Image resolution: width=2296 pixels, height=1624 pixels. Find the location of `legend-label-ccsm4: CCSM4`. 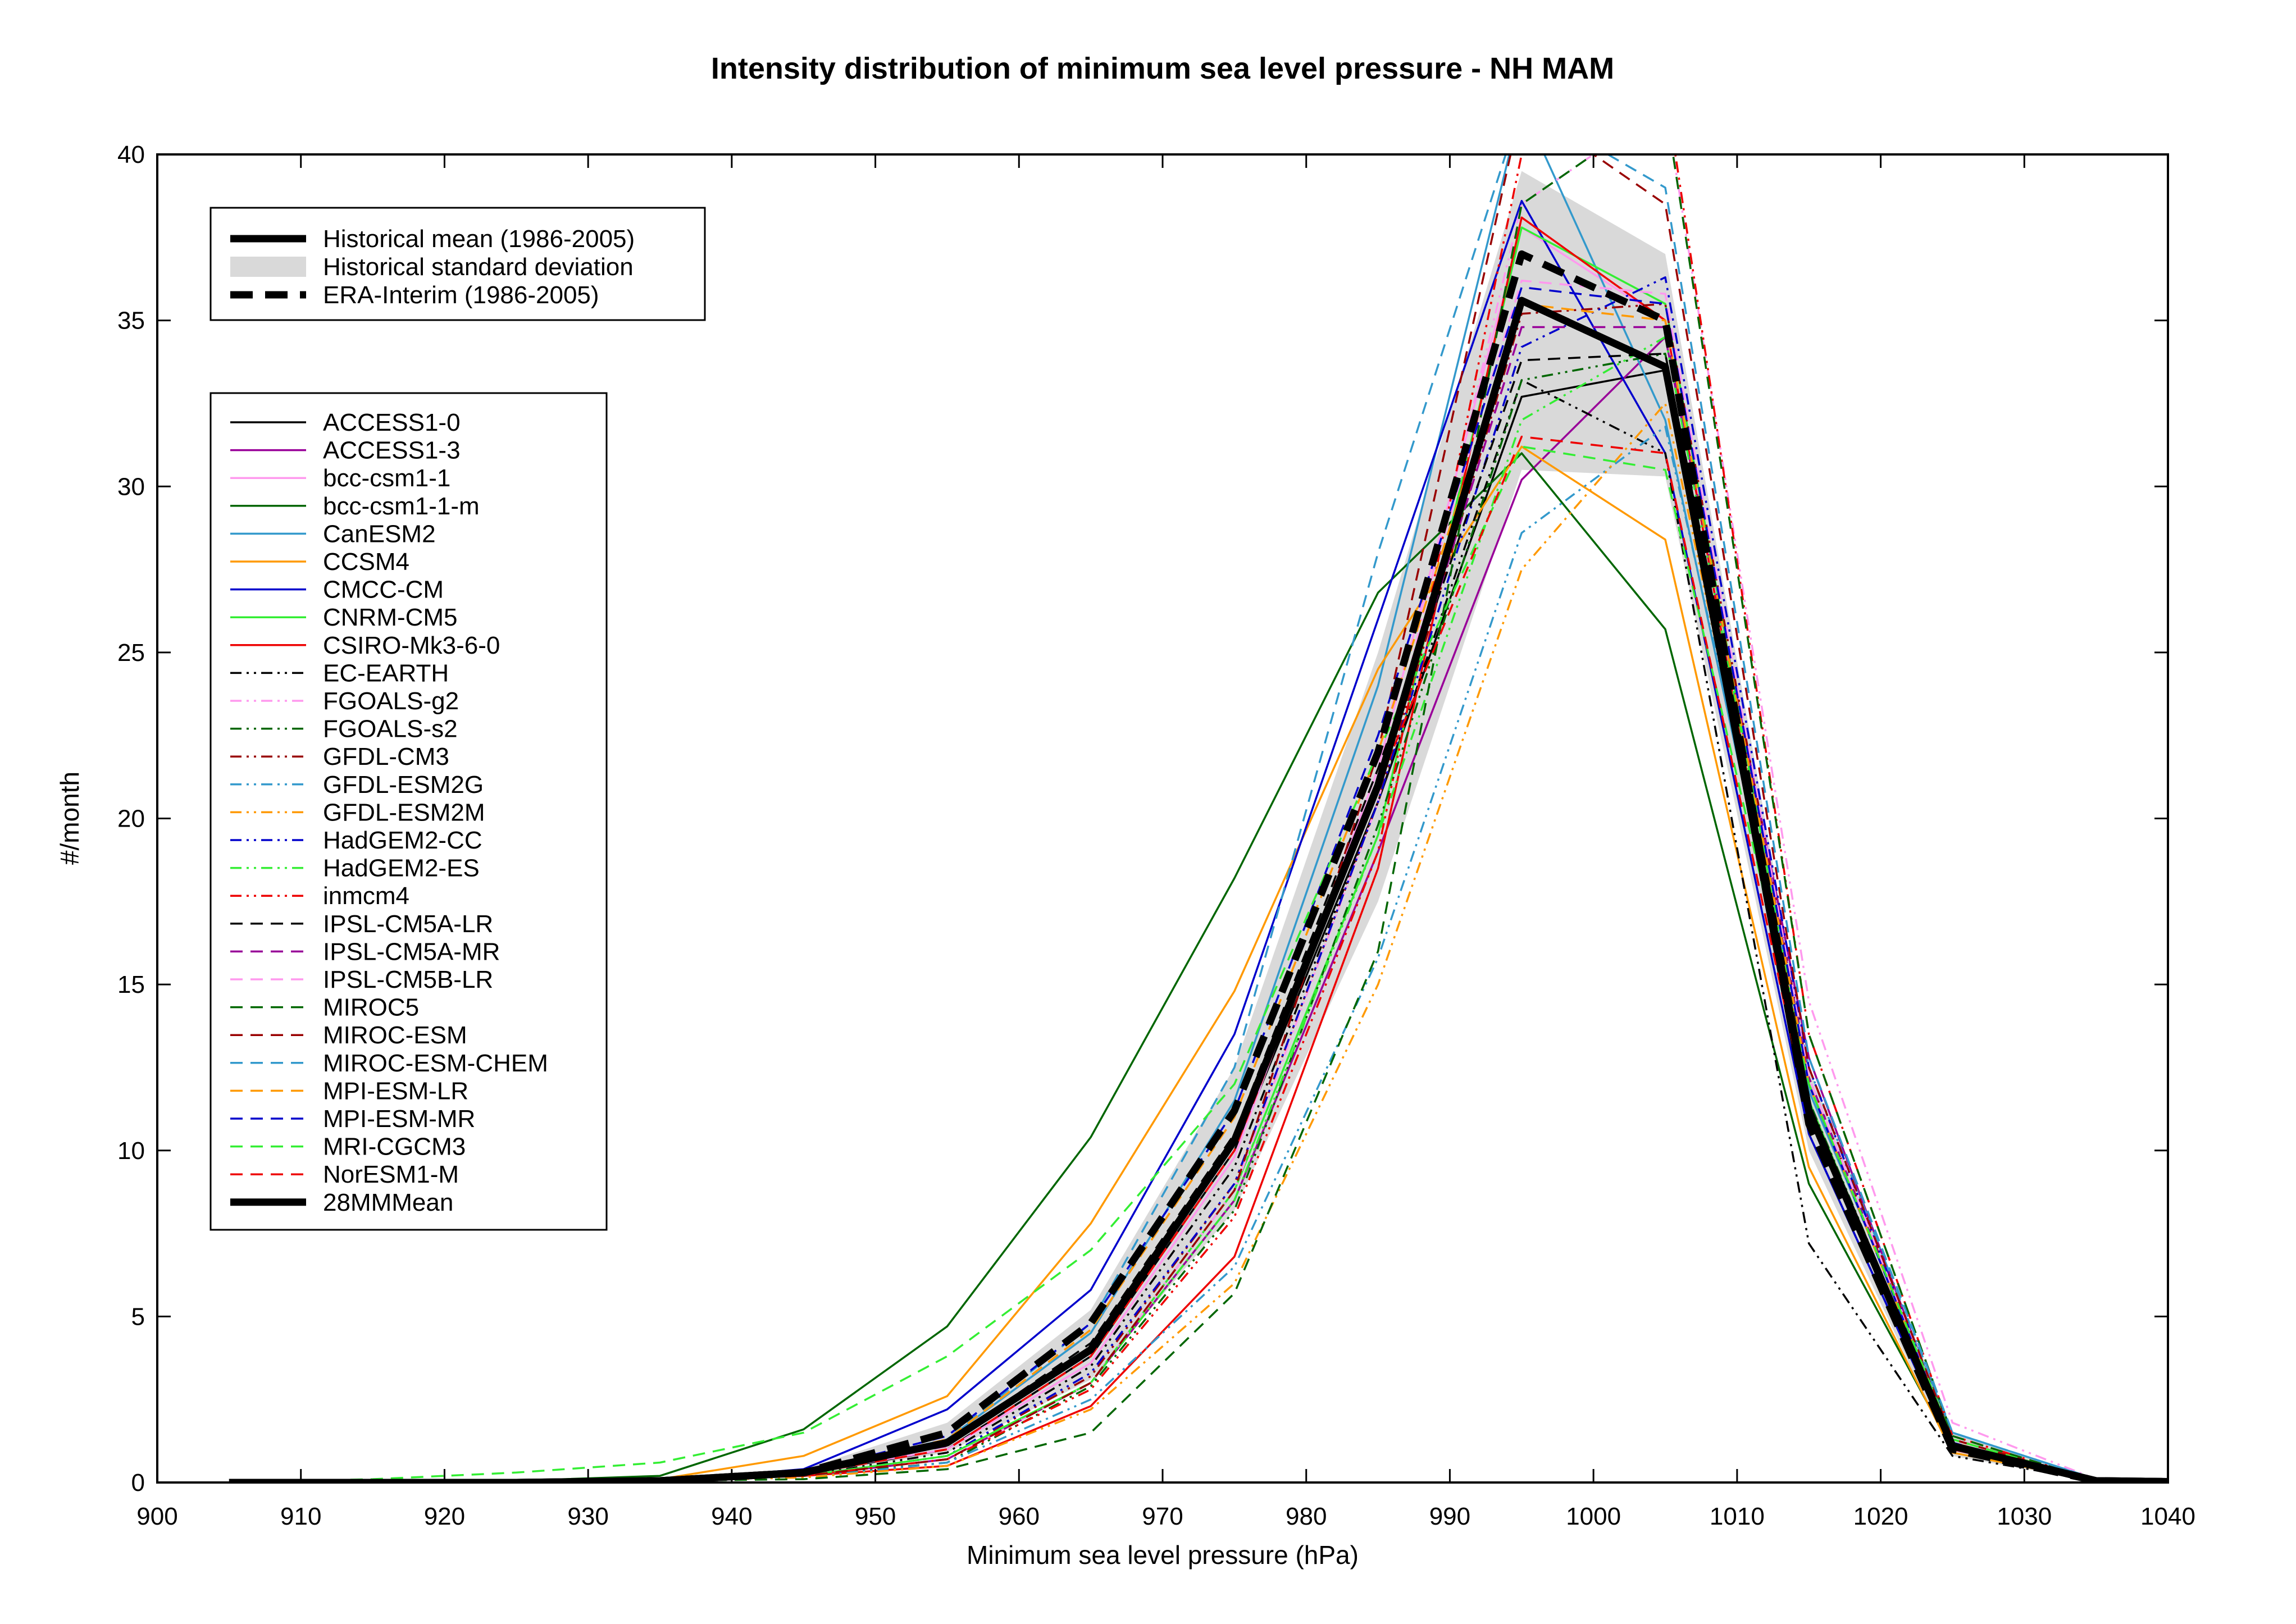

legend-label-ccsm4: CCSM4 is located at coordinates (366, 562).